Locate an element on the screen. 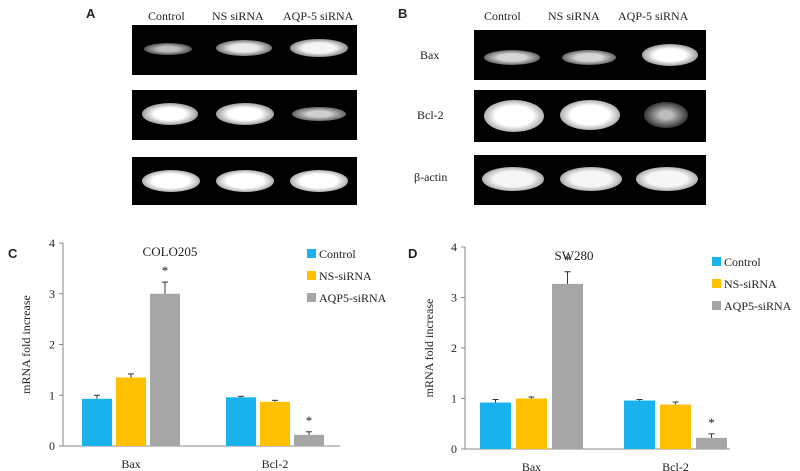 The height and width of the screenshot is (471, 800). gel-b-bax is located at coordinates (590, 55).